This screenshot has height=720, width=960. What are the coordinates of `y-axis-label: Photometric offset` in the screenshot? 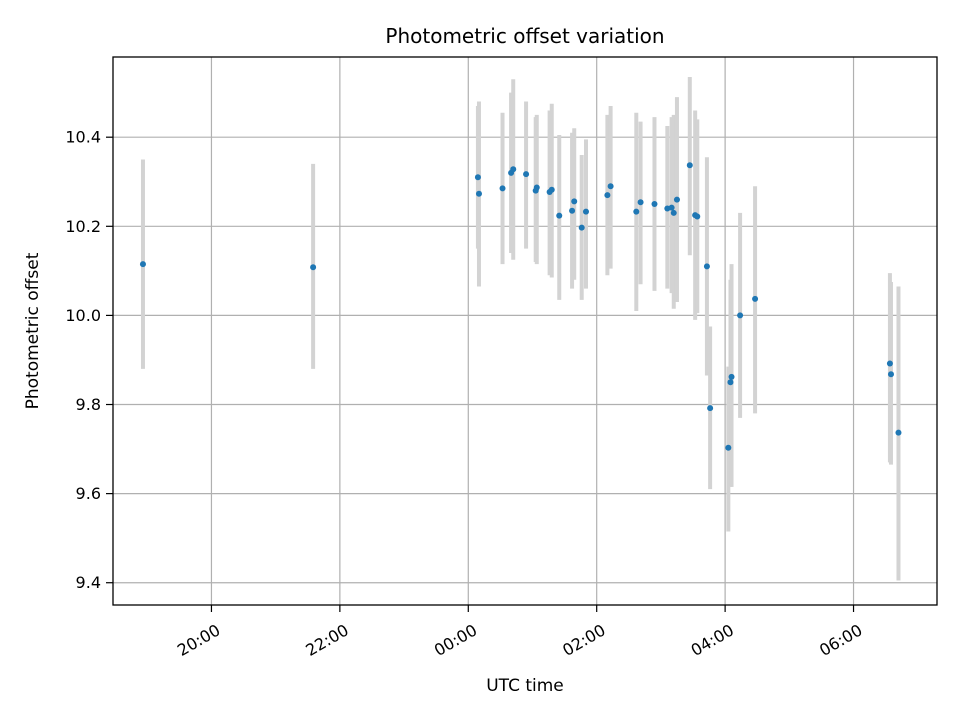 It's located at (33, 330).